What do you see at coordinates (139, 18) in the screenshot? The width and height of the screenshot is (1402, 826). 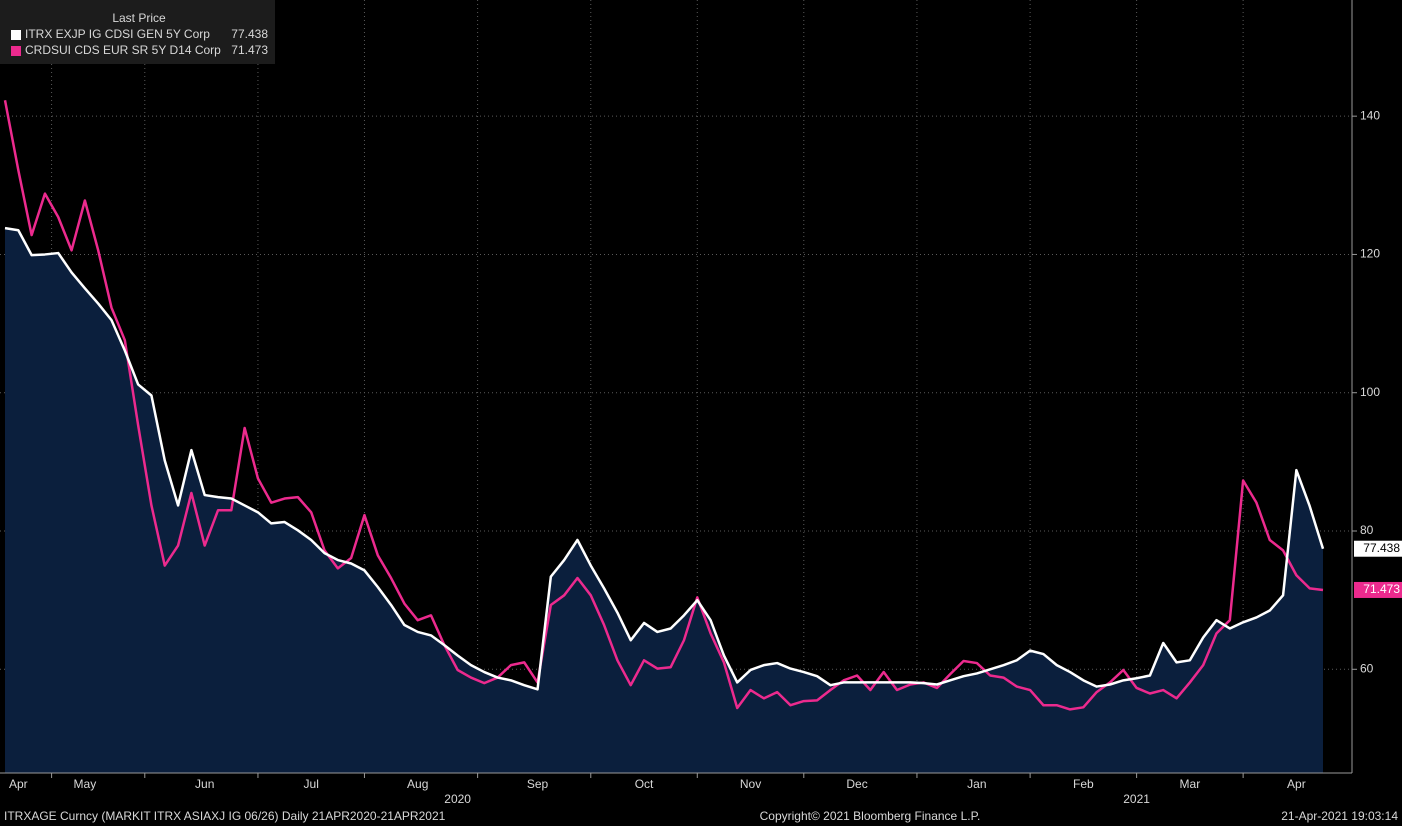 I see `legend-title: Last Price` at bounding box center [139, 18].